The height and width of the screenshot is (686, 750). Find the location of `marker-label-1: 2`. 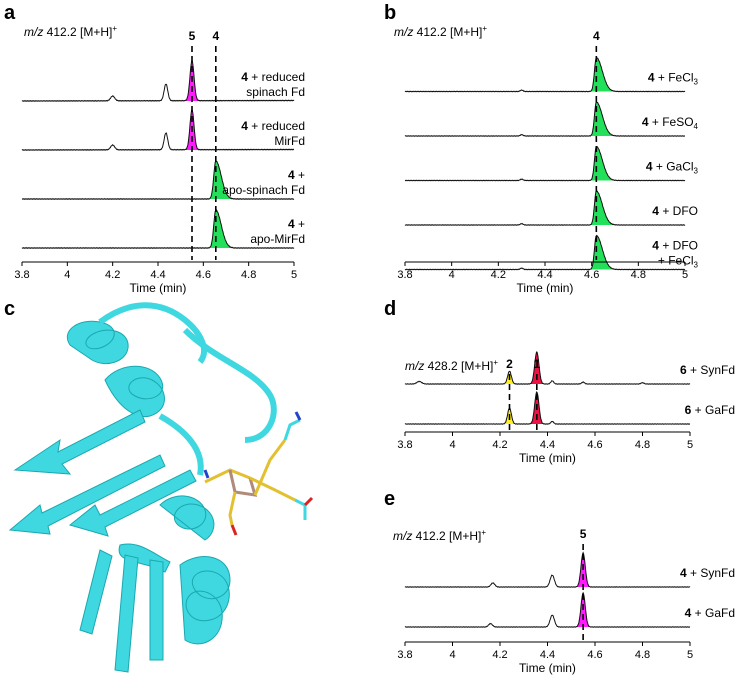

marker-label-1: 2 is located at coordinates (509, 364).